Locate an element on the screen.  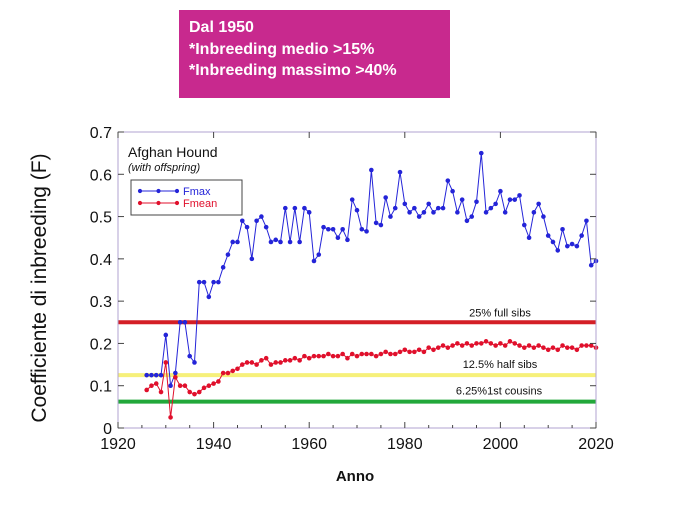
y-tick-label: 0.5 is located at coordinates (101, 218).